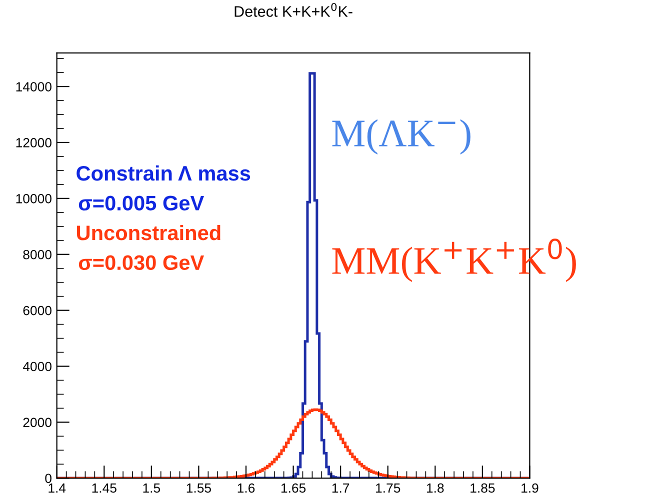 Image resolution: width=646 pixels, height=495 pixels. I want to click on y-tick-label: 10000, so click(34, 199).